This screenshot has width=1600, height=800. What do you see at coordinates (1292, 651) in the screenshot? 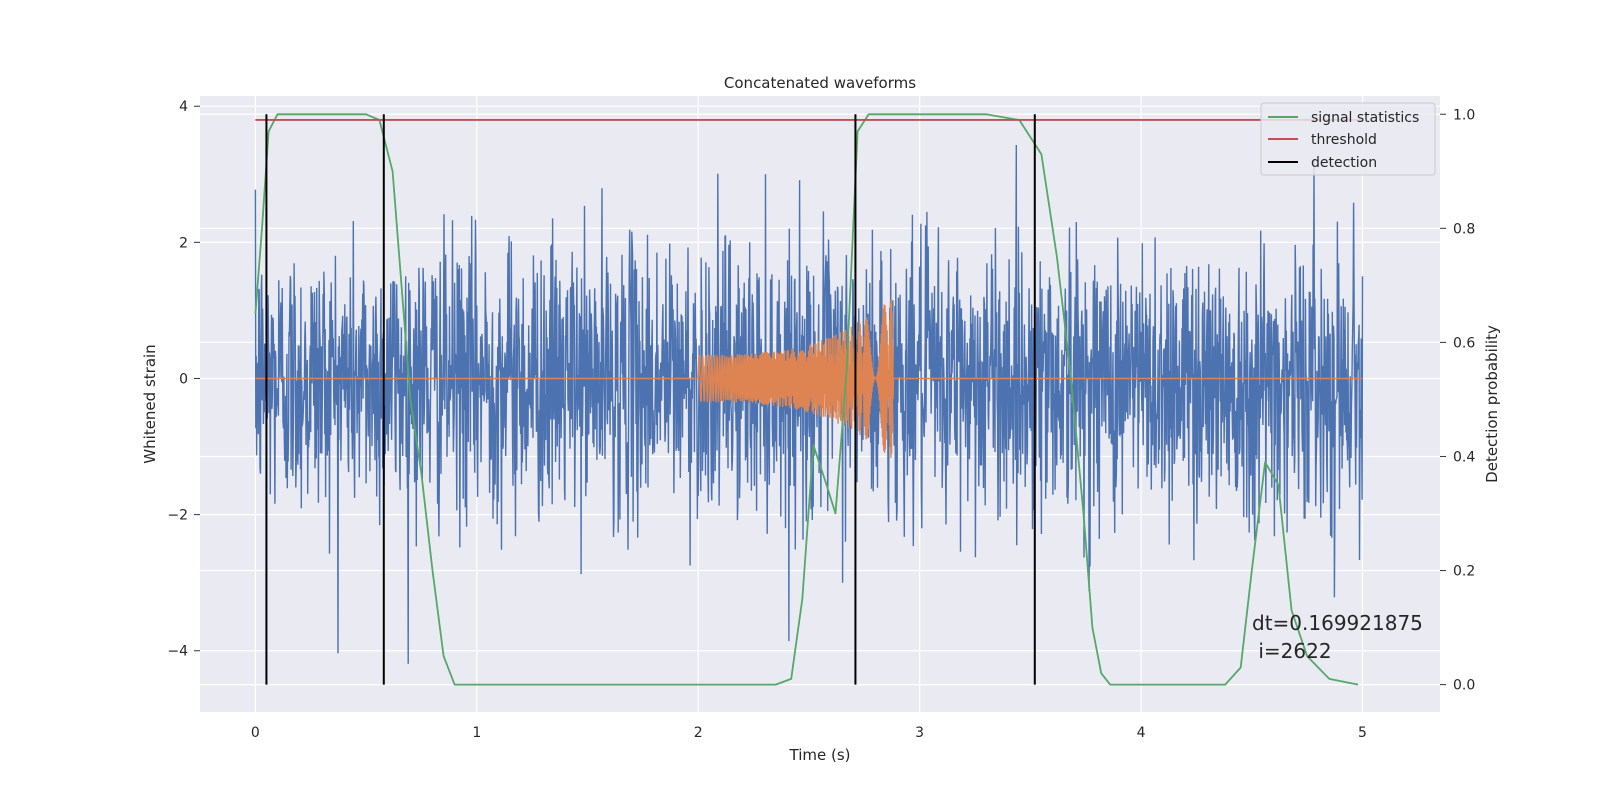
I see `annotation-i: i=2622` at bounding box center [1292, 651].